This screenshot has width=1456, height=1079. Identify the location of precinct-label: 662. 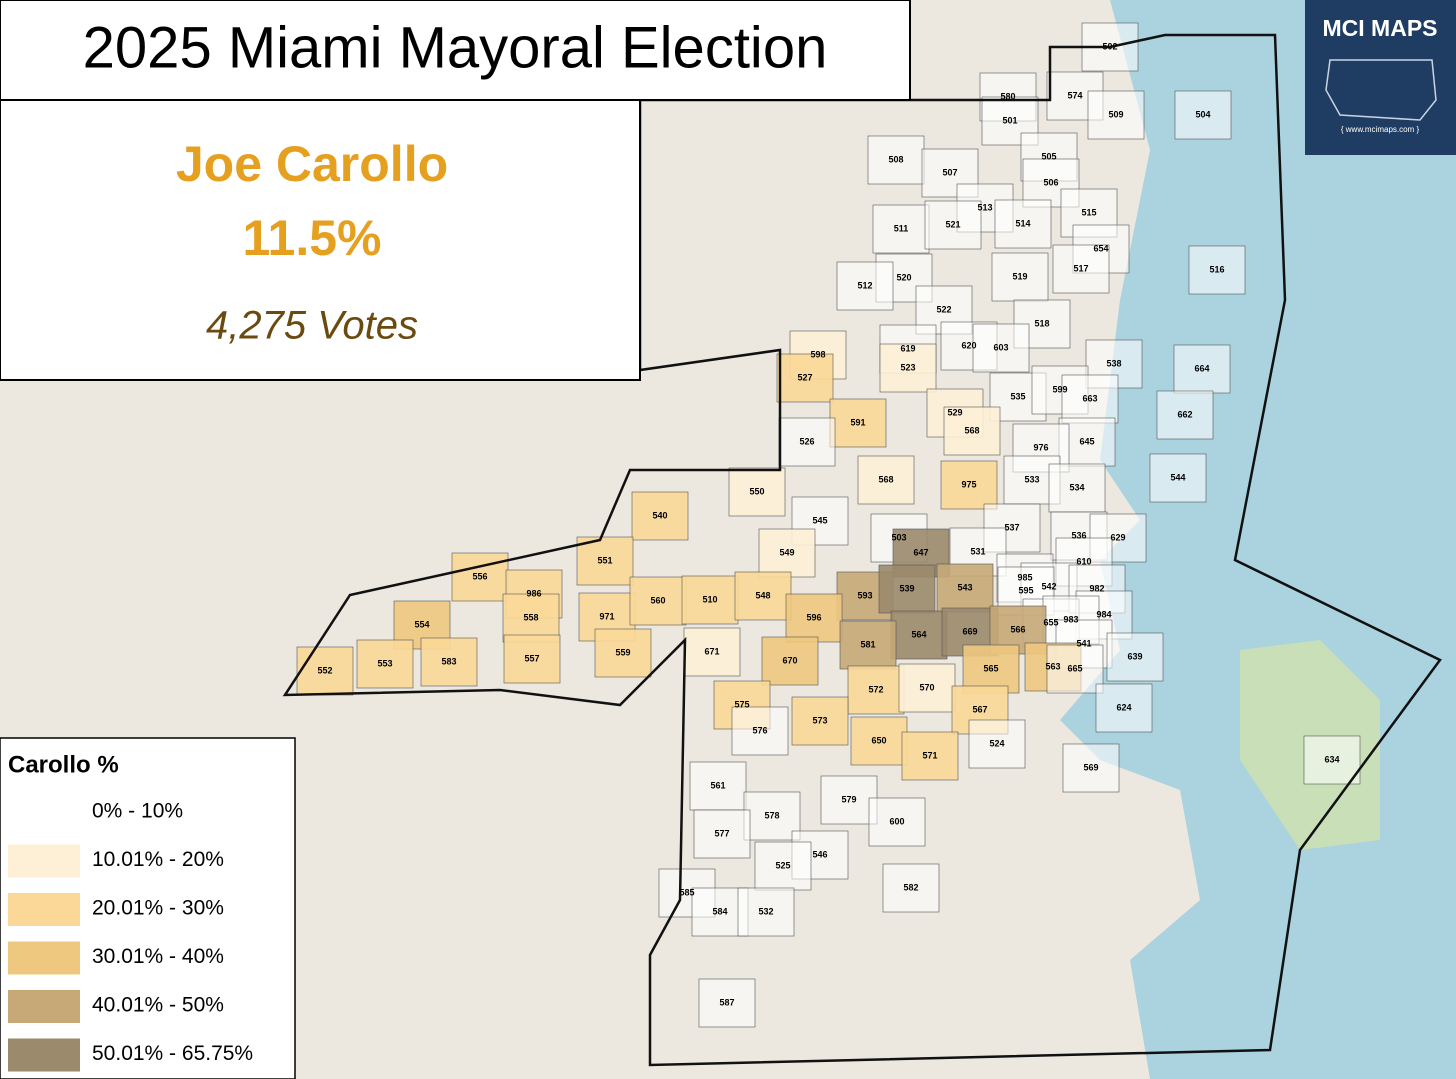
(1184, 414).